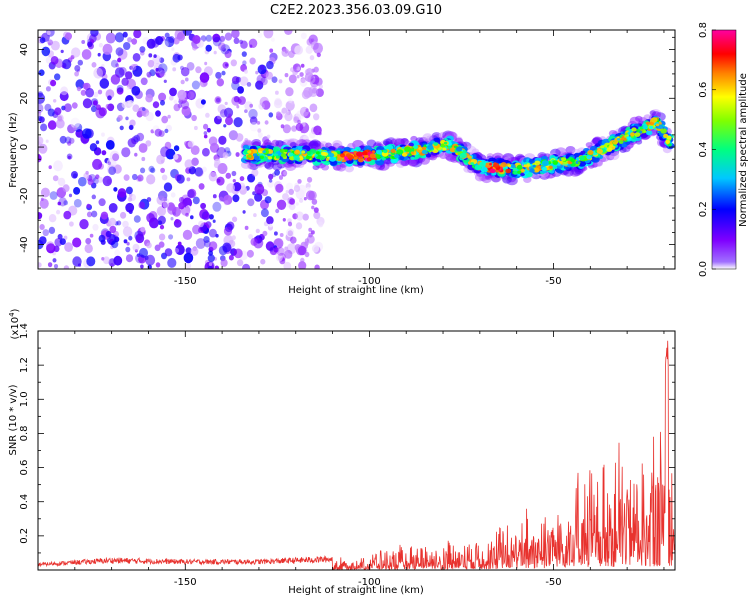  Describe the element at coordinates (185, 281) in the screenshot. I see `x-tick-label: -150` at that location.